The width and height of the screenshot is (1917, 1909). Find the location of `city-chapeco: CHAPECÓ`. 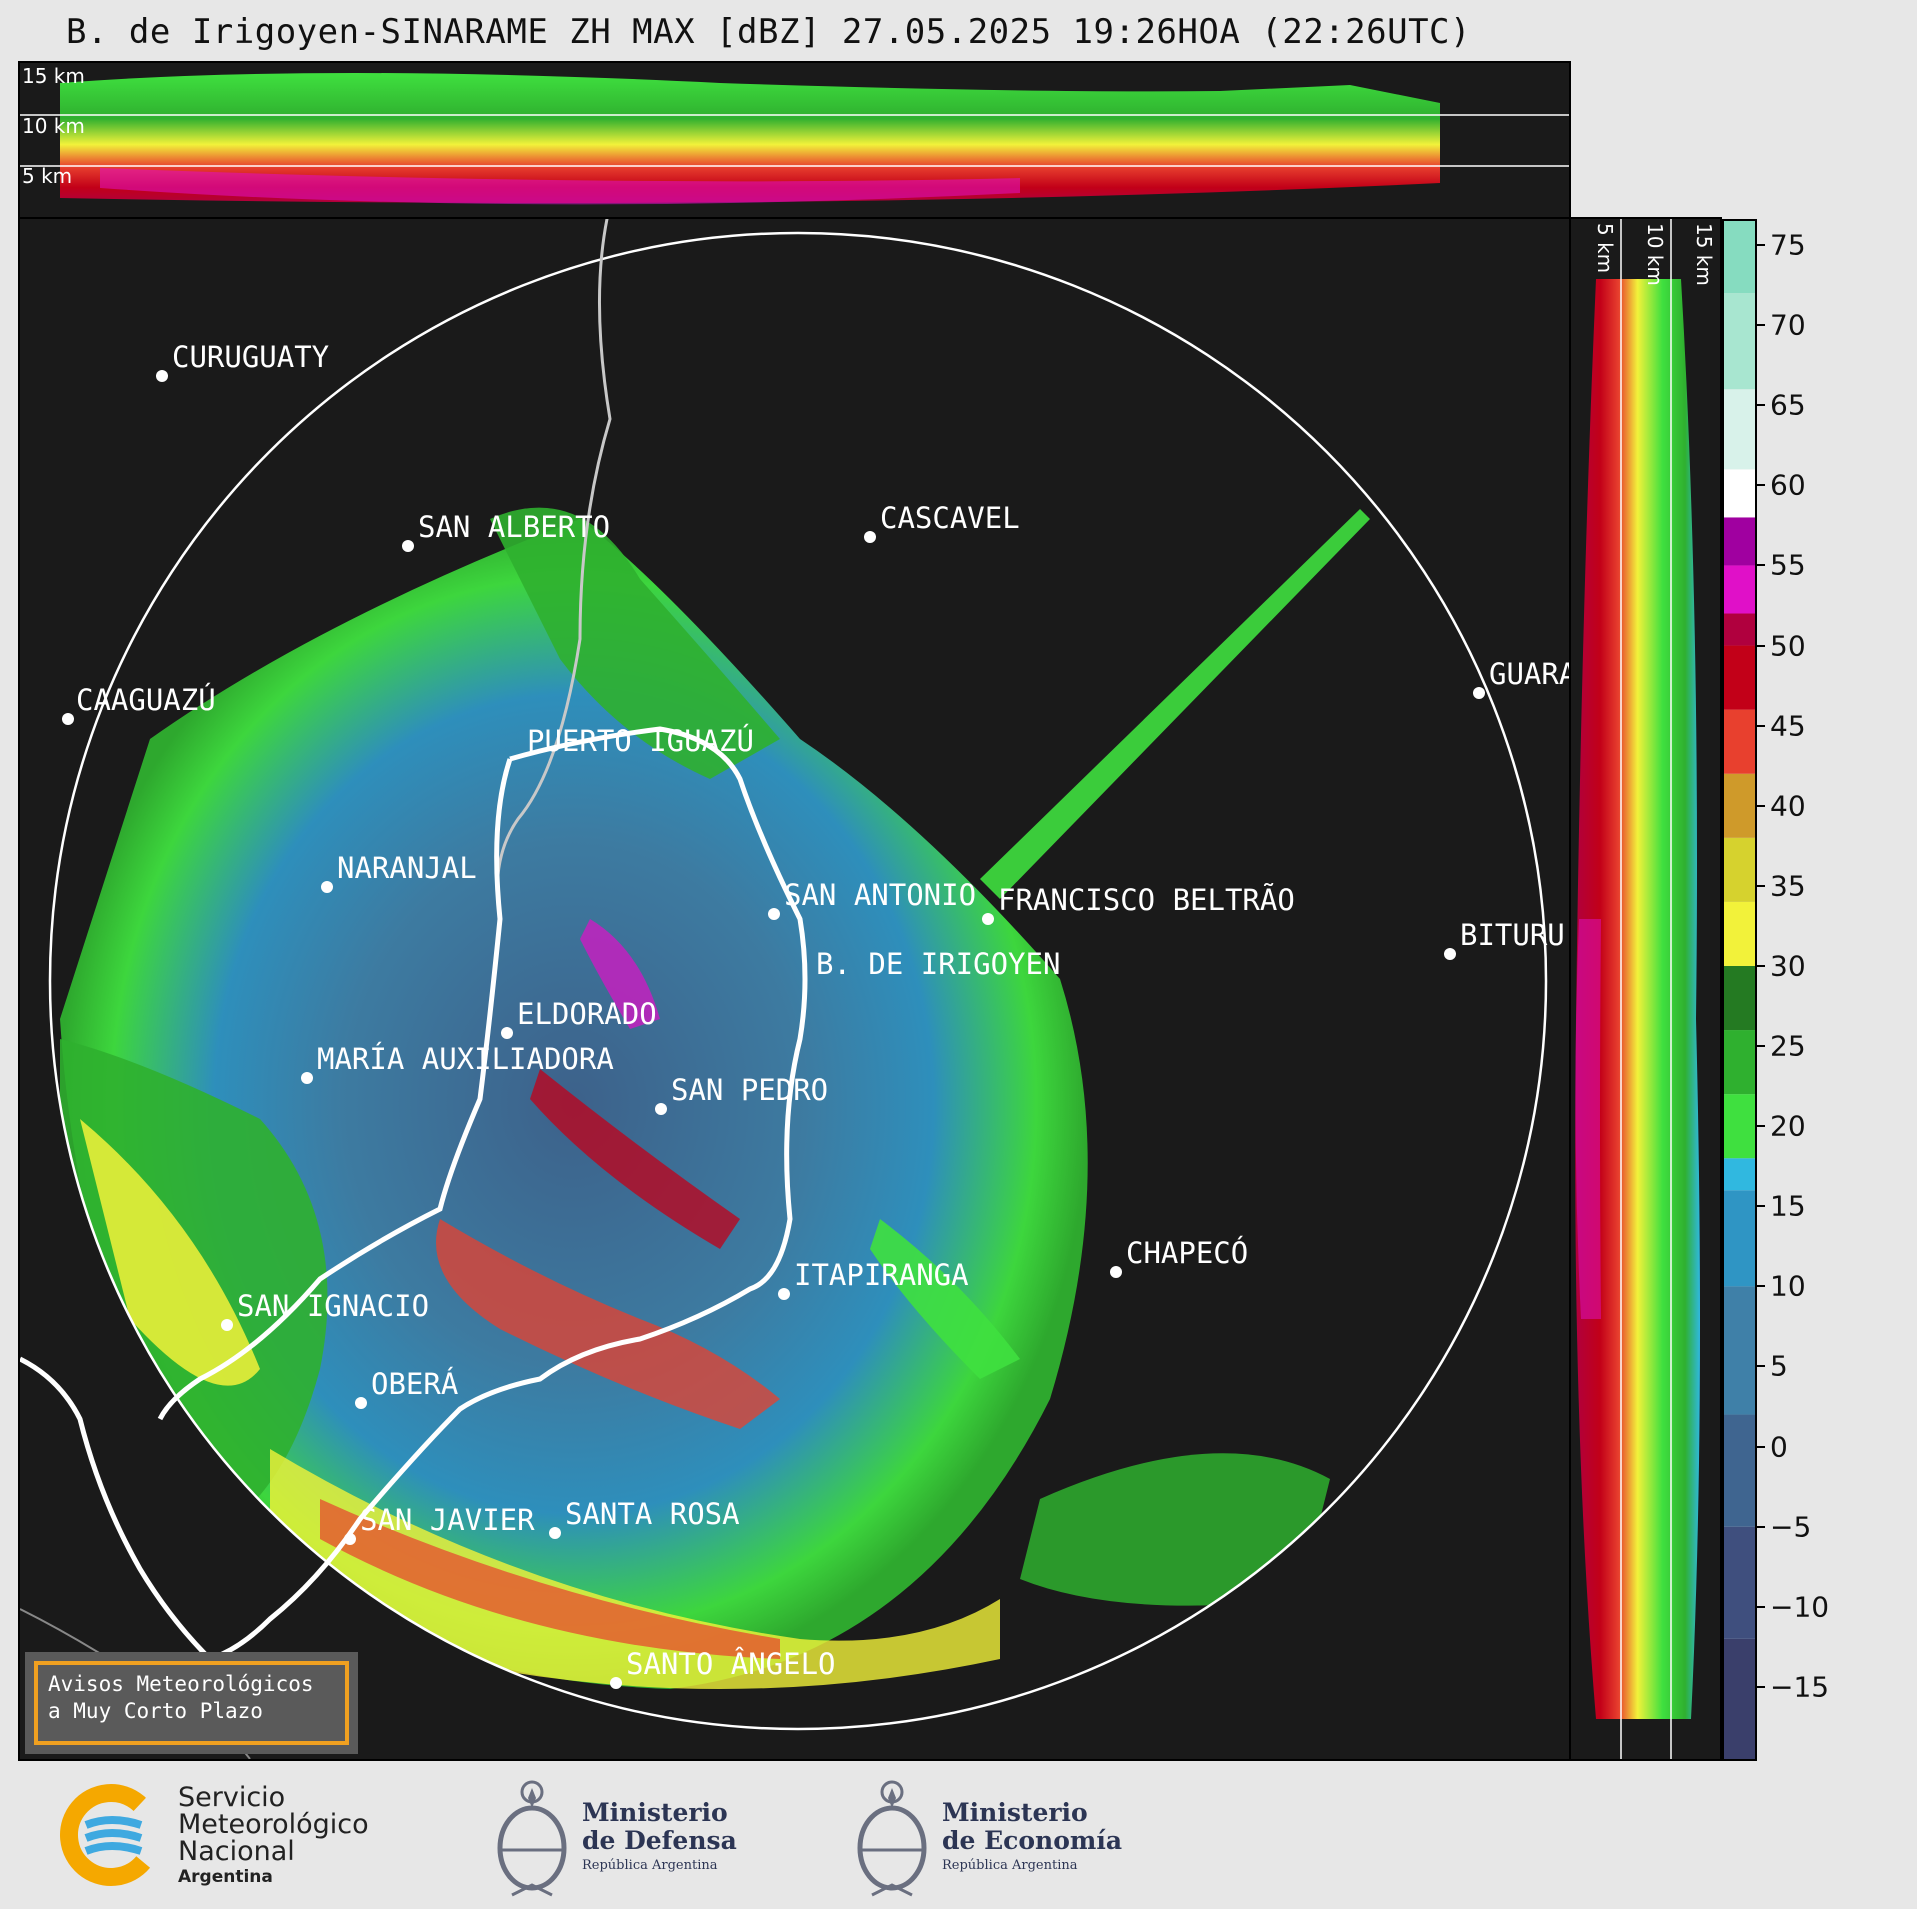

city-chapeco: CHAPECÓ is located at coordinates (1179, 1257).